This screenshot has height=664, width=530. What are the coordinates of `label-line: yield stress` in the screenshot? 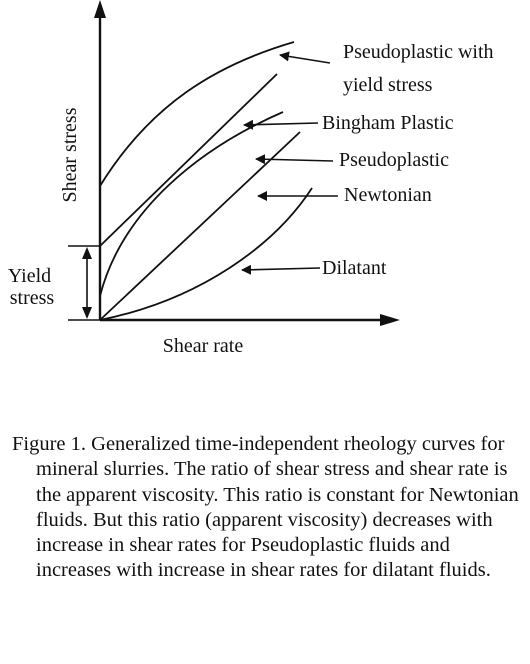 It's located at (388, 85).